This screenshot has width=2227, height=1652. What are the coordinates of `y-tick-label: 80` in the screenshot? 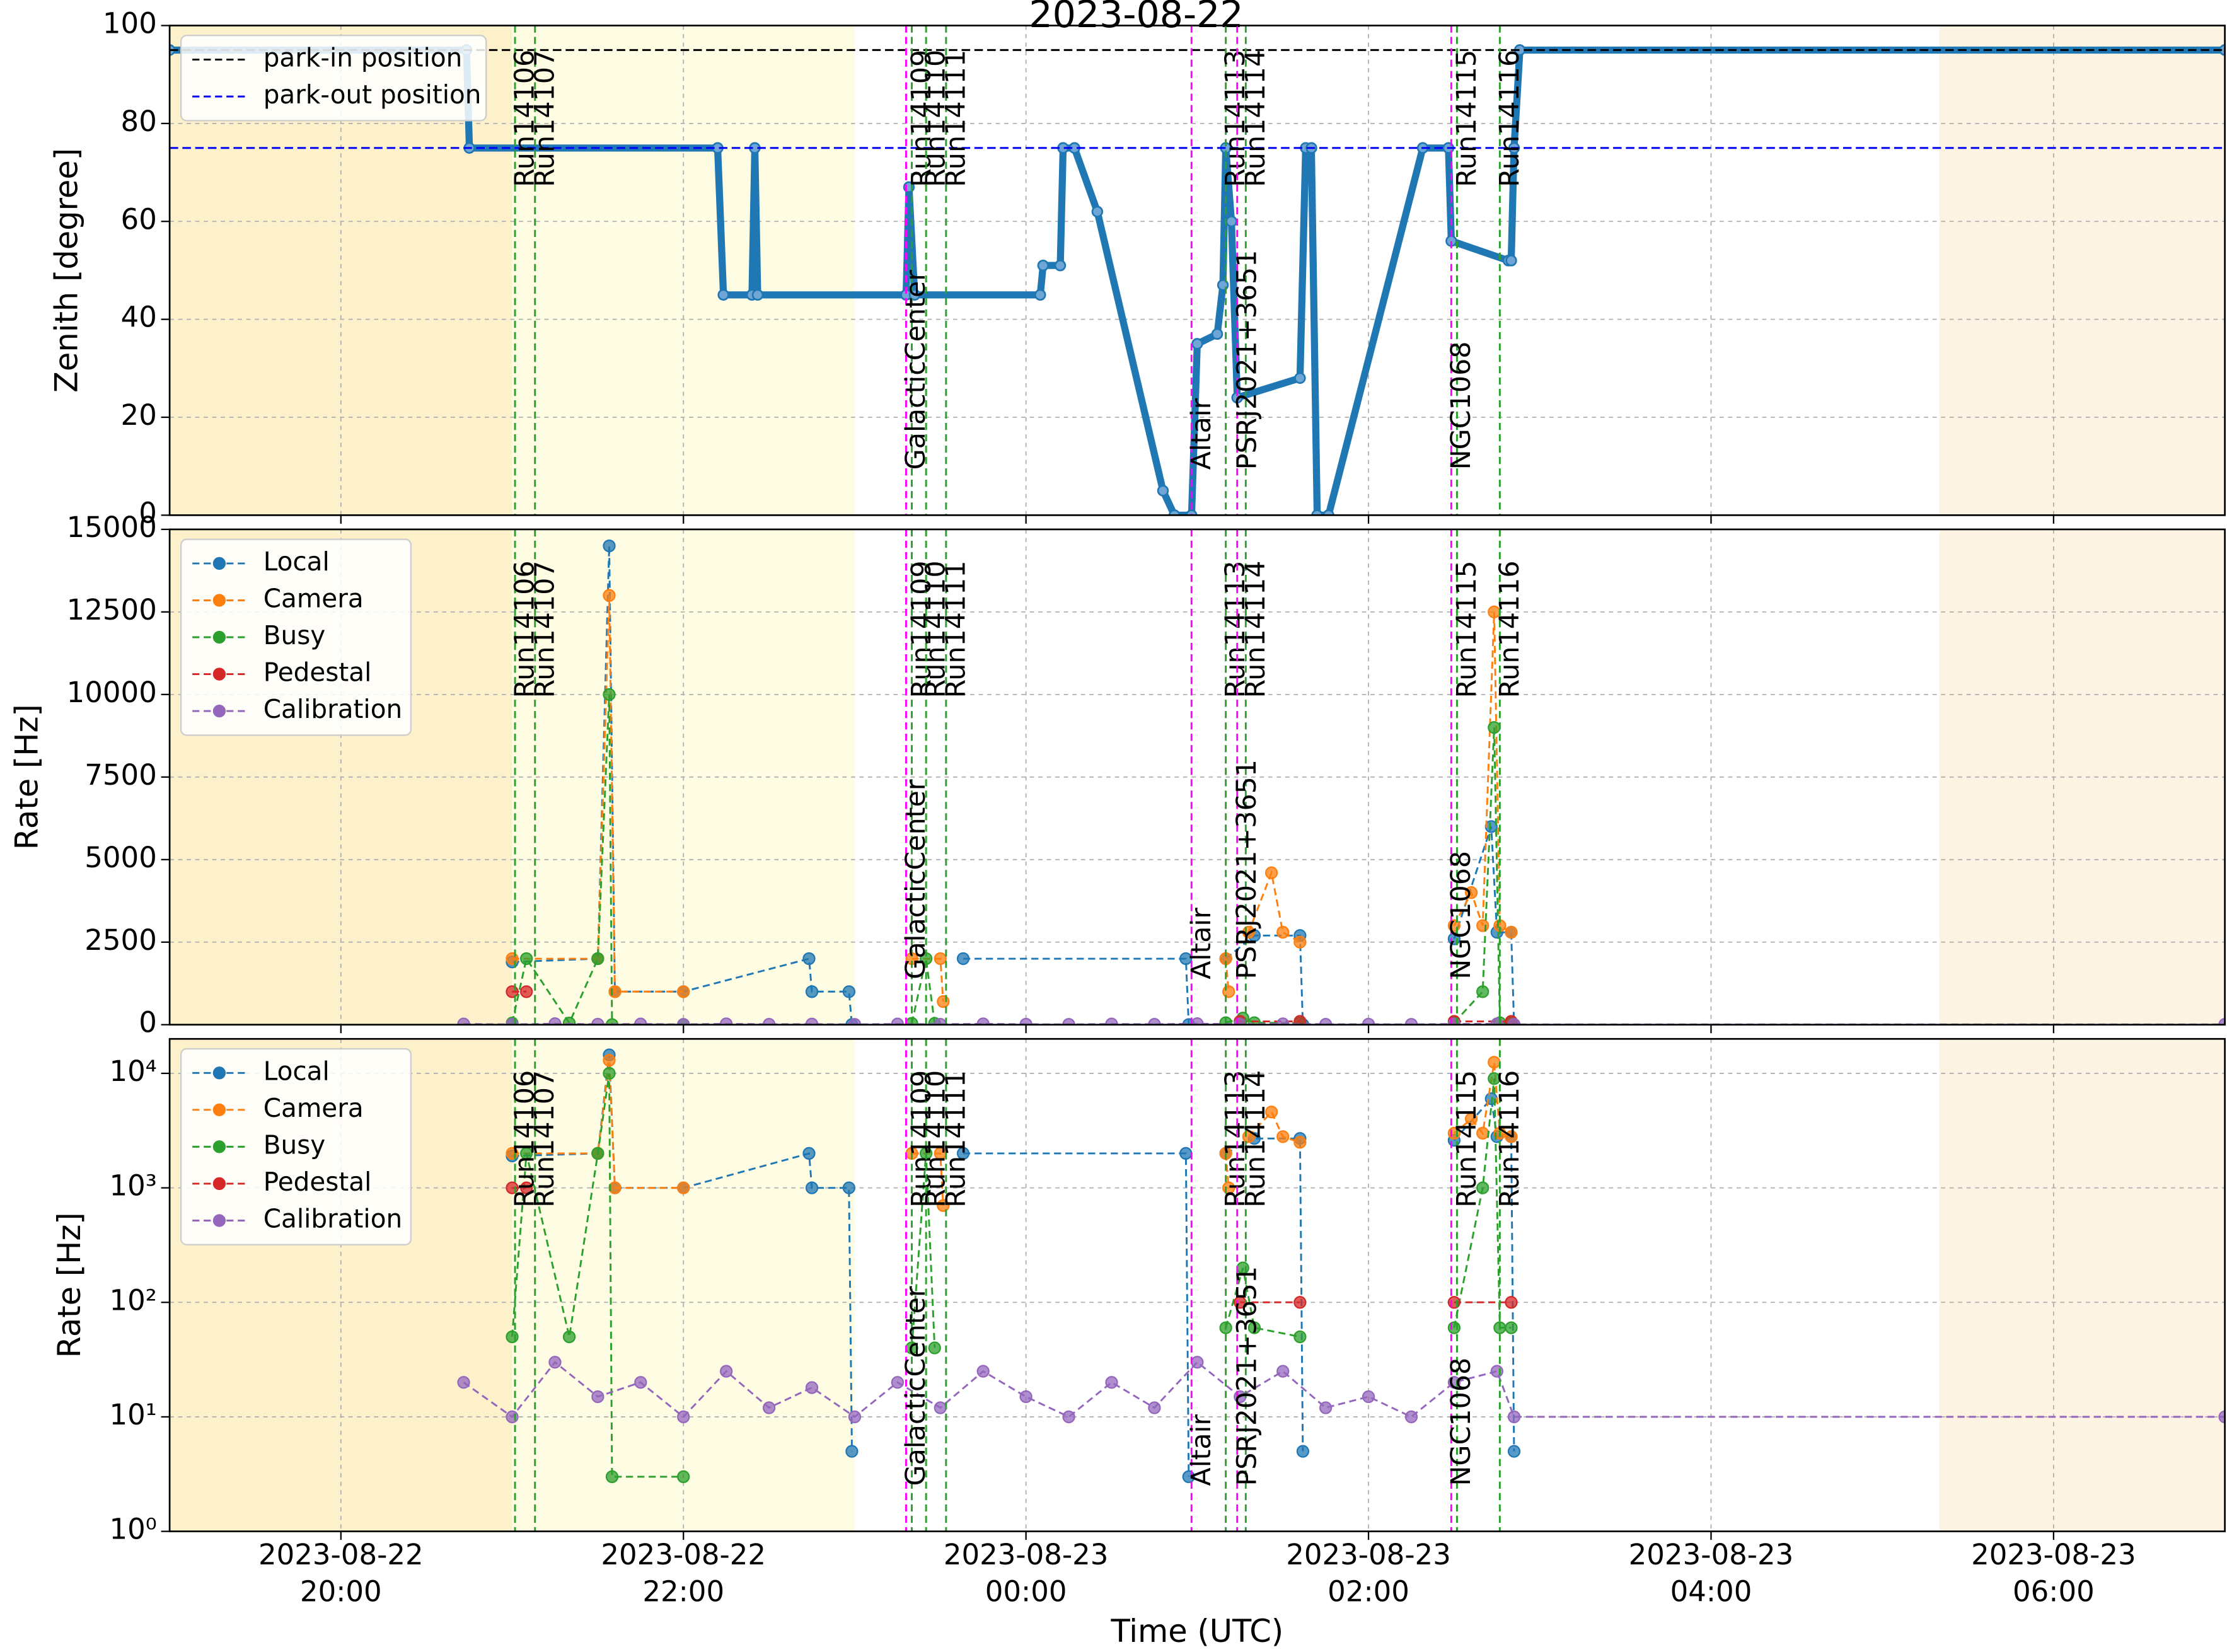 It's located at (139, 121).